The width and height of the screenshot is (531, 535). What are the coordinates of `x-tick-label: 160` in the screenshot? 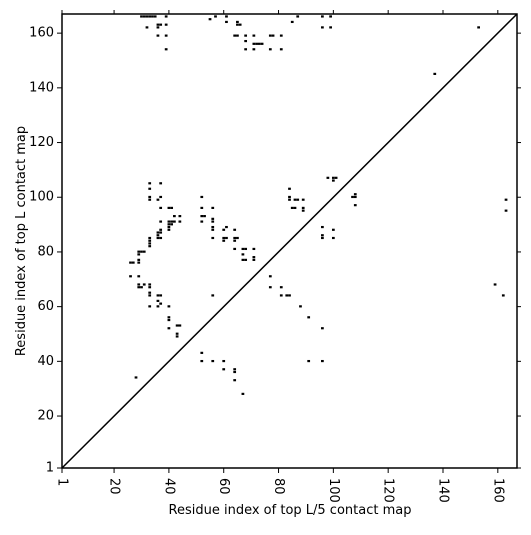 It's located at (497, 490).